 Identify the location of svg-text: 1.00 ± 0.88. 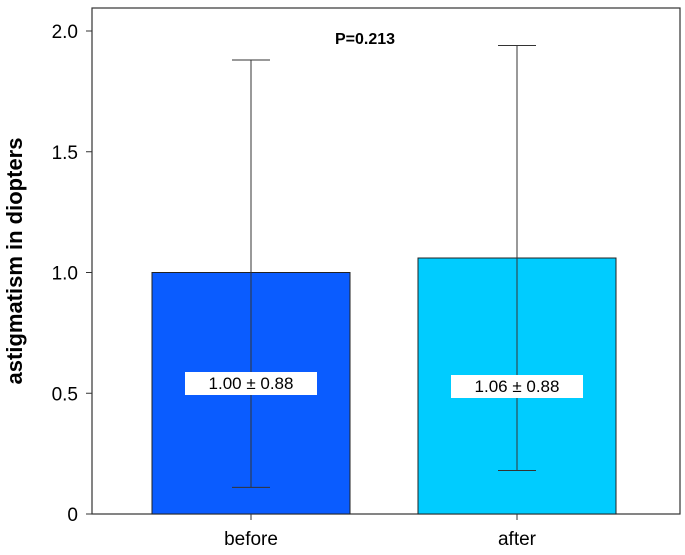
(251, 383).